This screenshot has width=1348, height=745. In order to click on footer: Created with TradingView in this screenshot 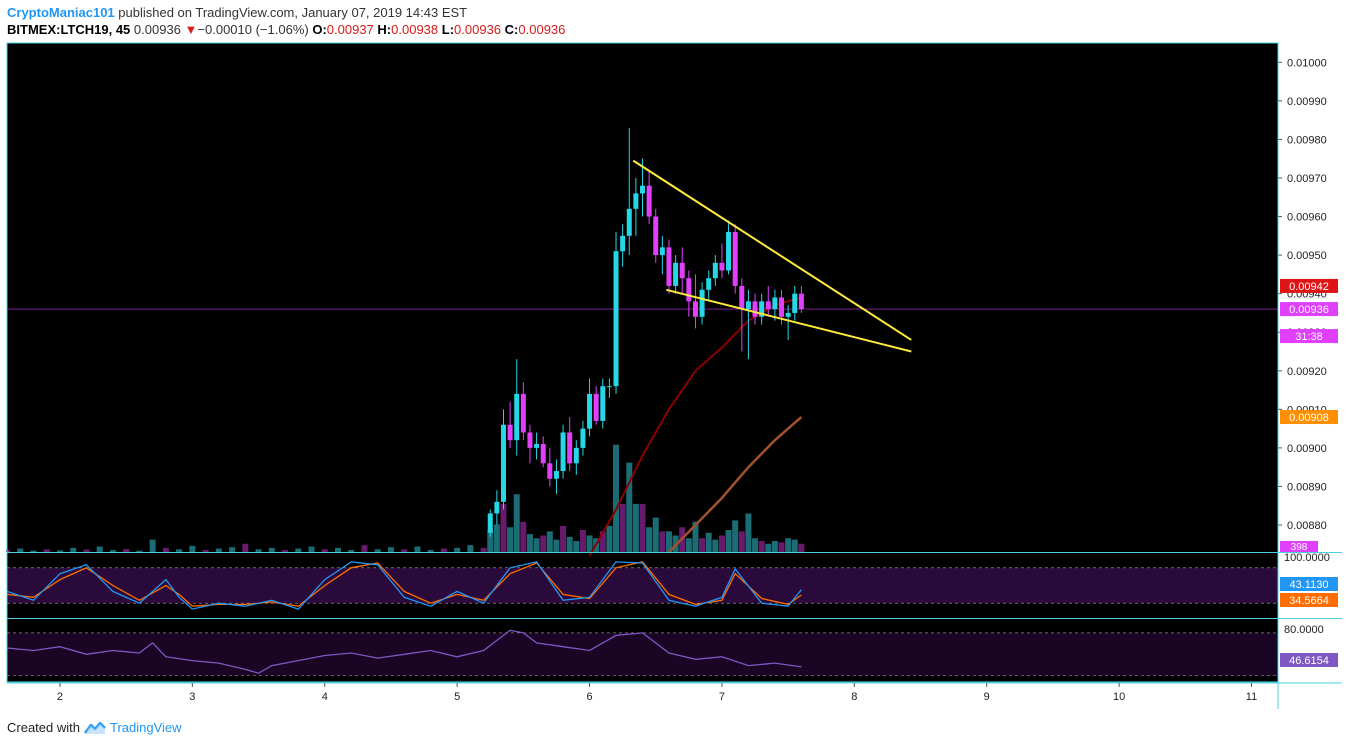, I will do `click(94, 727)`.